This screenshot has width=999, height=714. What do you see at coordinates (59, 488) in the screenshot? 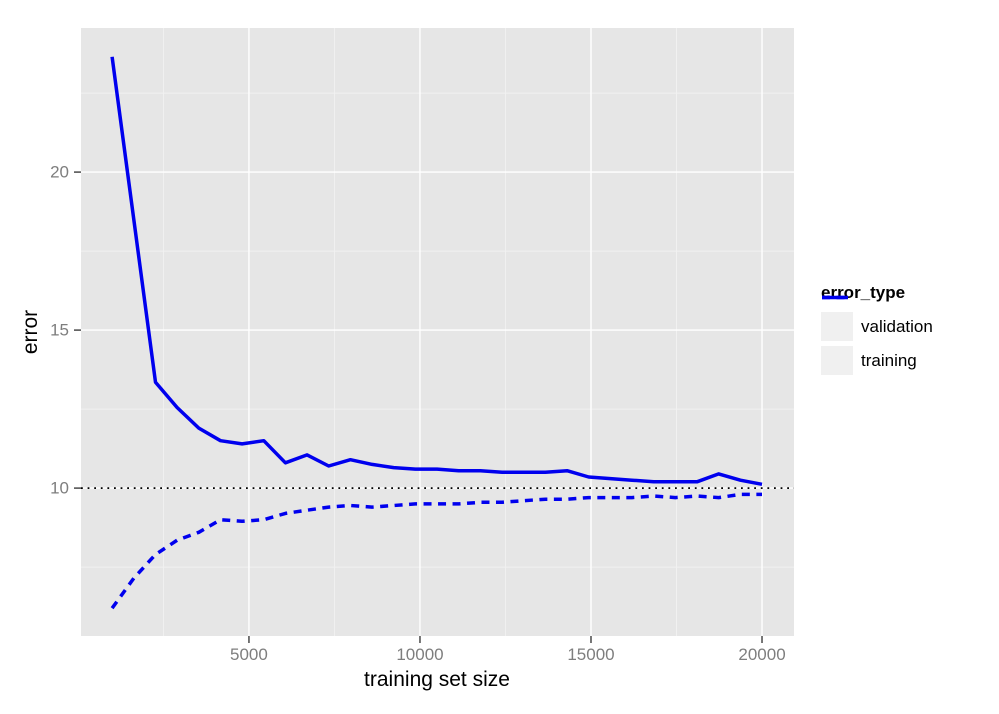
I see `y-tick-label: 10` at bounding box center [59, 488].